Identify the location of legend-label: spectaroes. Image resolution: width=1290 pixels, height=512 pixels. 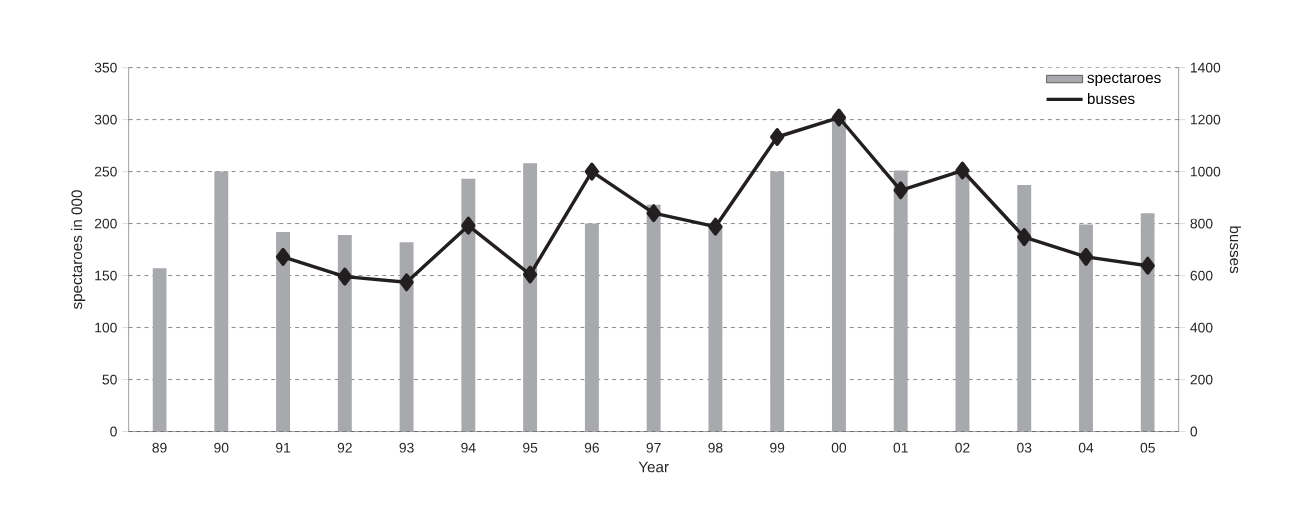
(1124, 80).